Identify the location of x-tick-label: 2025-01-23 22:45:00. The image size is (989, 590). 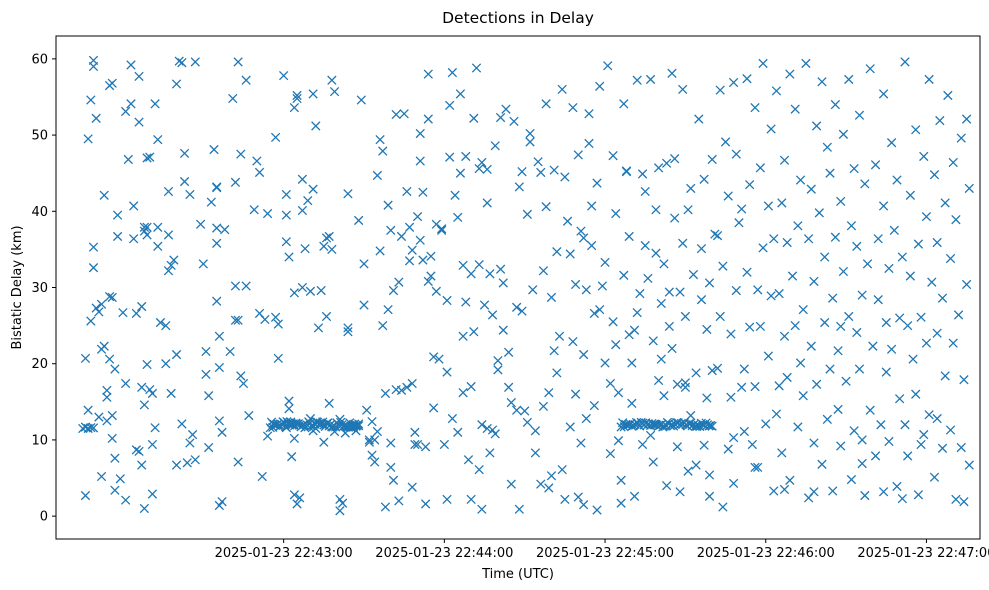
(605, 553).